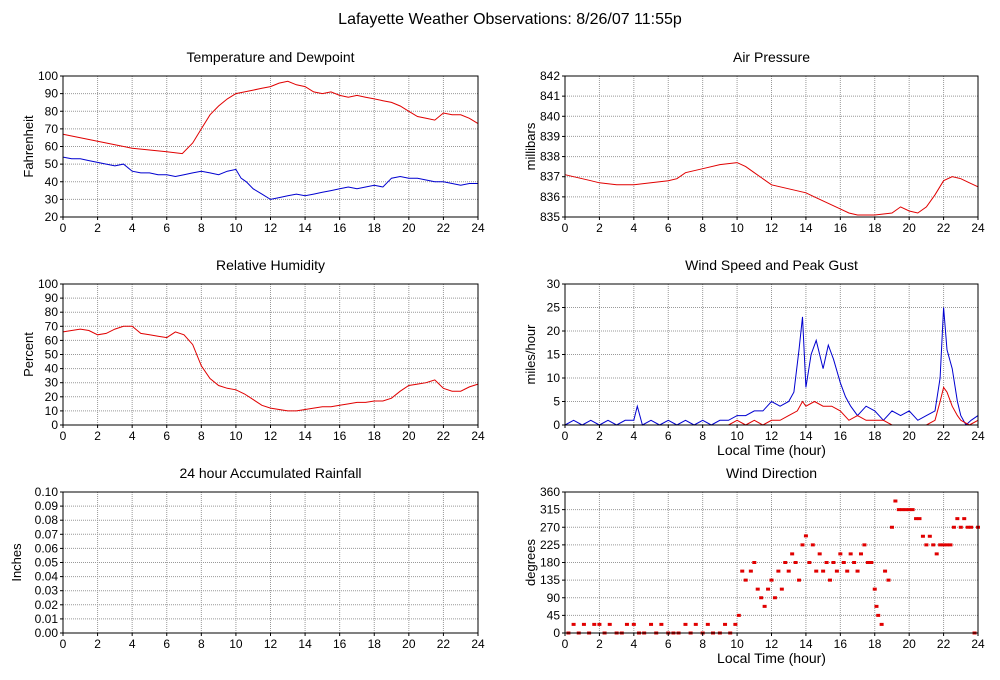 The height and width of the screenshot is (680, 1000). Describe the element at coordinates (52, 147) in the screenshot. I see `y-tick-label: 60` at that location.